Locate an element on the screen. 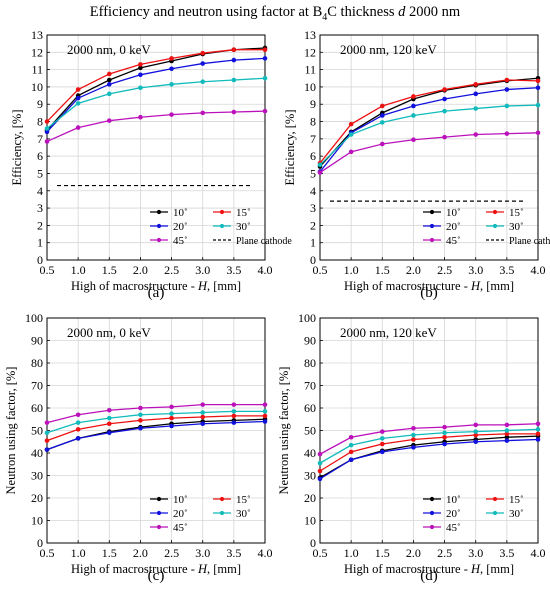 This screenshot has width=550, height=590. y-tick-label: 12 is located at coordinates (310, 52).